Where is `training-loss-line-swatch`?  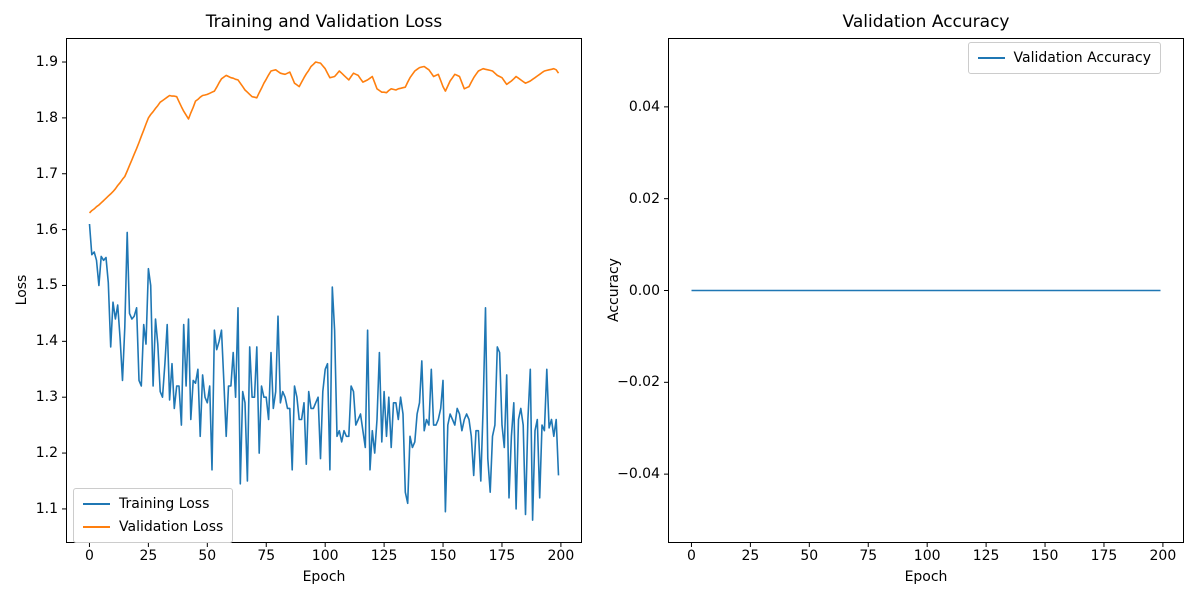 training-loss-line-swatch is located at coordinates (96, 504).